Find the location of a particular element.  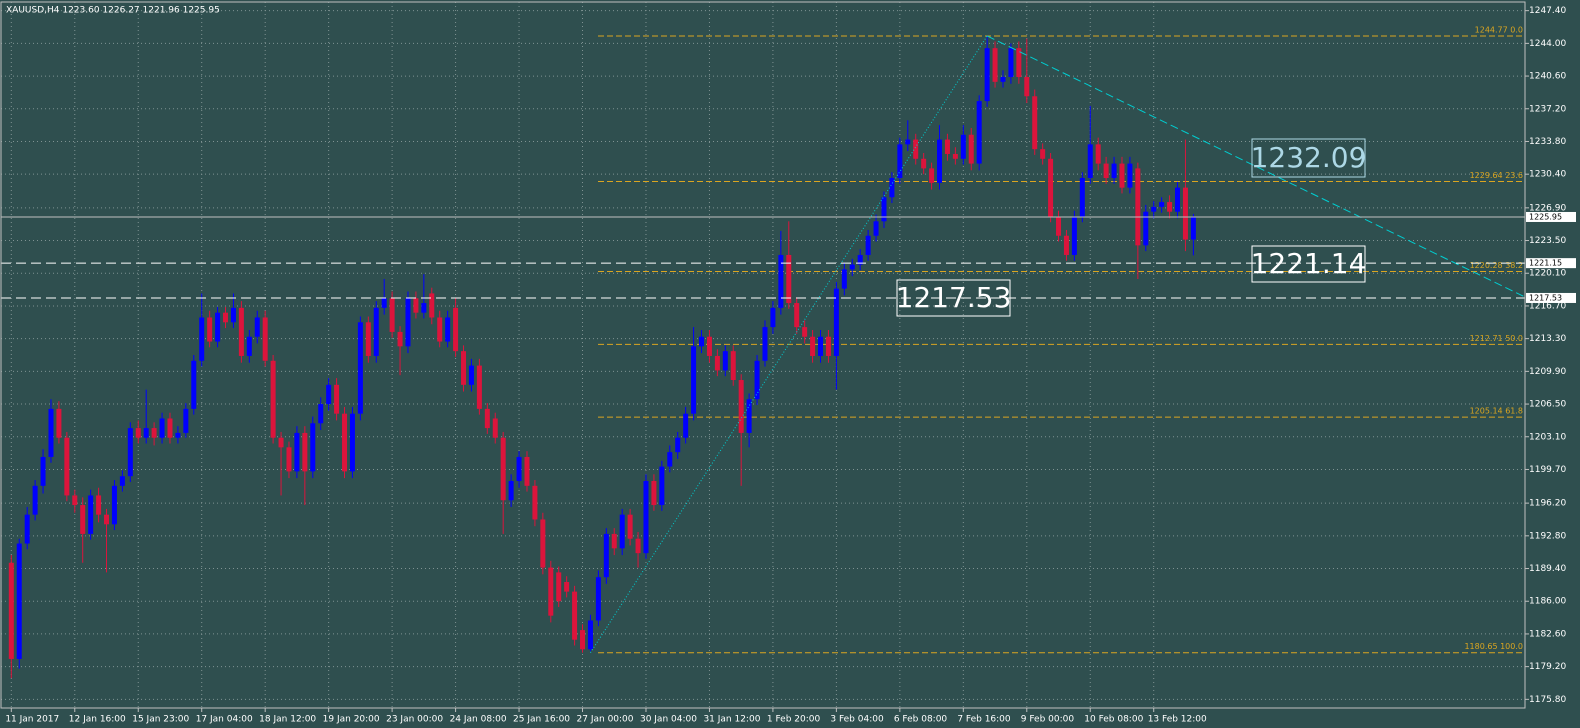

fibo-label: 1220.28 38.2 is located at coordinates (1496, 265).